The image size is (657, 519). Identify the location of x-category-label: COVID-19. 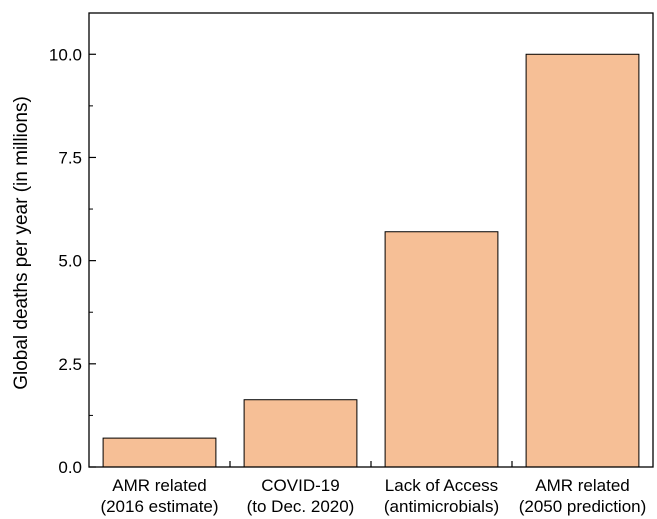
(300, 485).